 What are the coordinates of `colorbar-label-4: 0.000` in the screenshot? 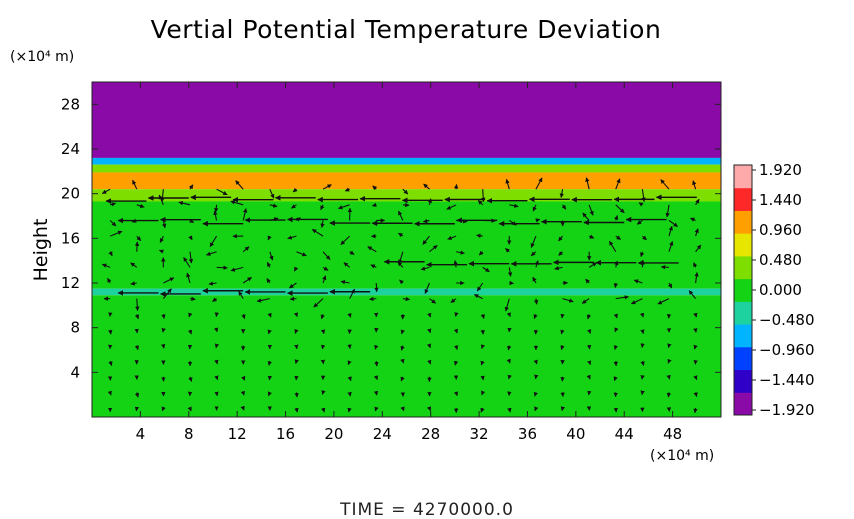 It's located at (780, 290).